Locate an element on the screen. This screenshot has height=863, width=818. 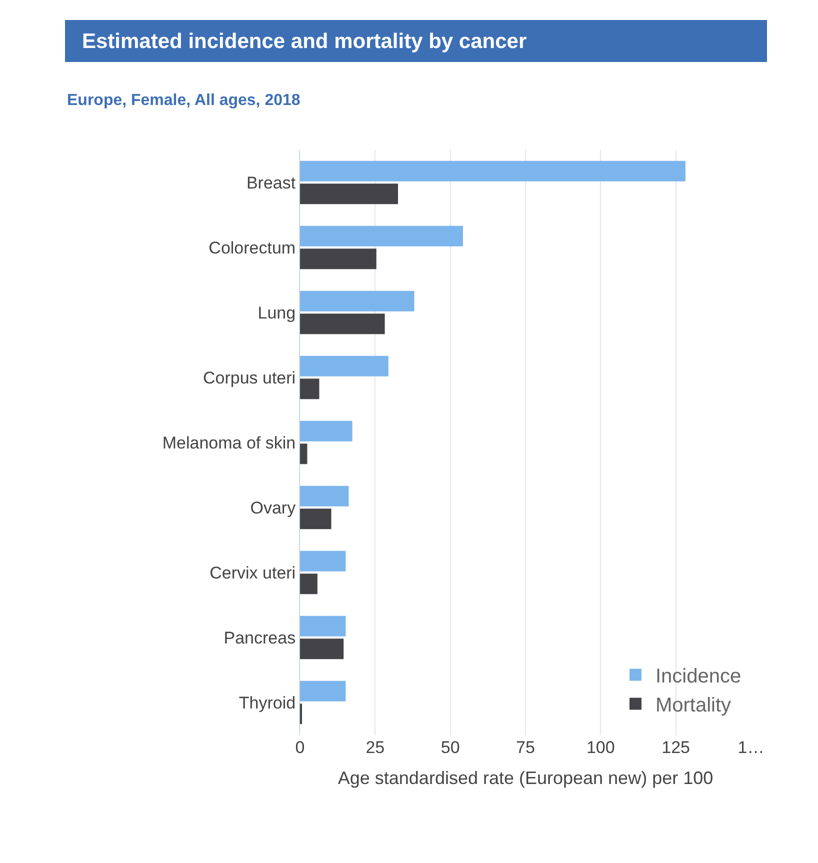
x-axis-title: Age standardised rate (European new) per 100 is located at coordinates (526, 778).